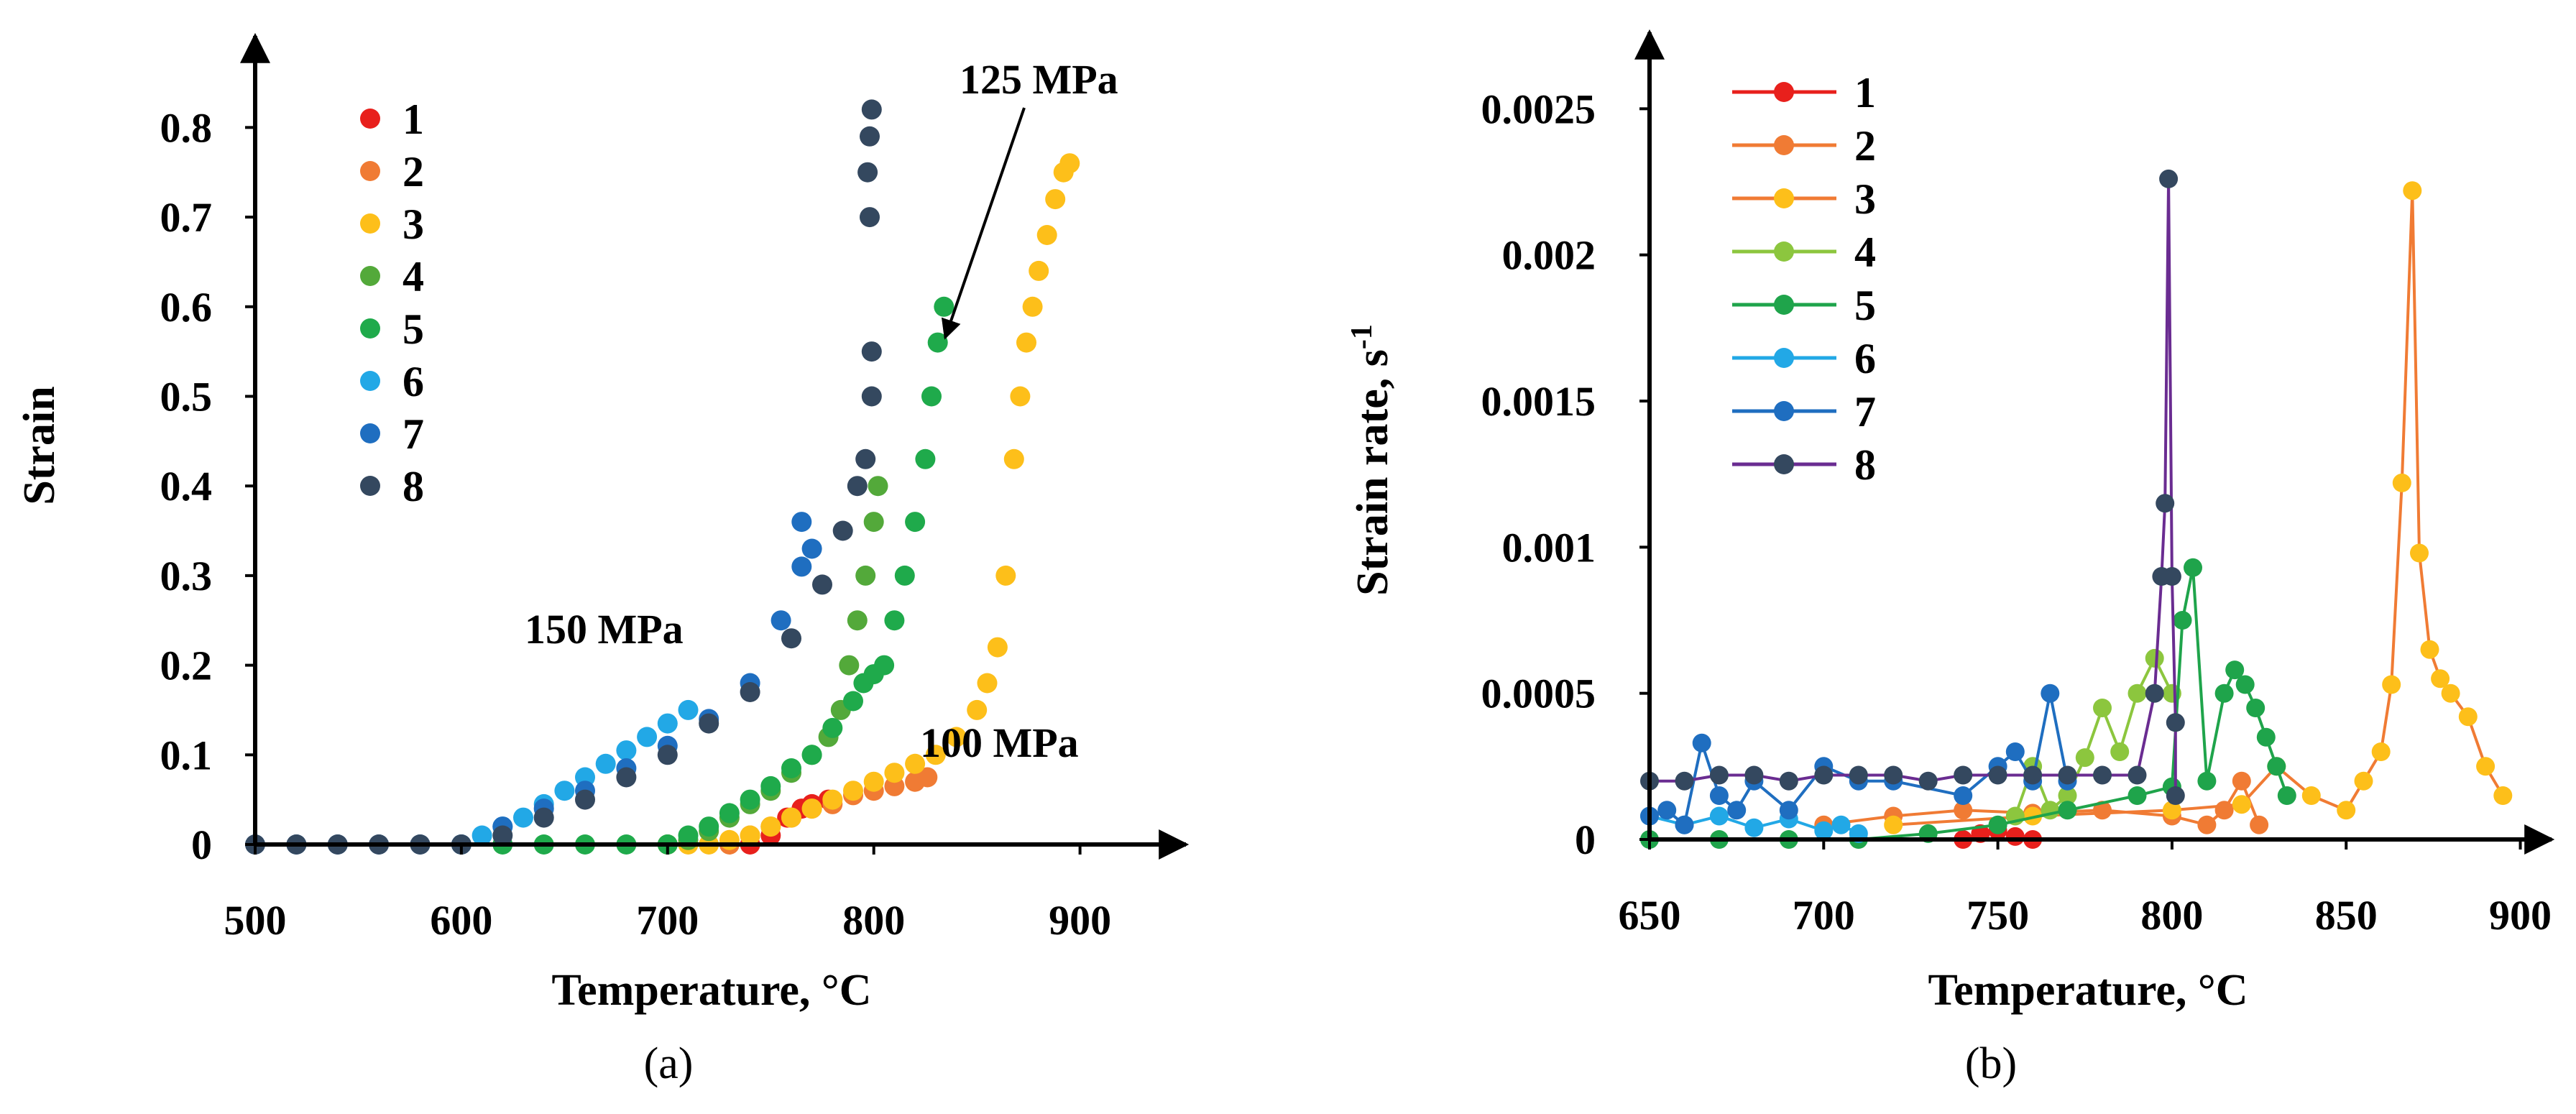 Image resolution: width=2576 pixels, height=1114 pixels. Describe the element at coordinates (1804, 279) in the screenshot. I see `panel-b-legend: 1 2 3 4 5 6 7 8` at that location.